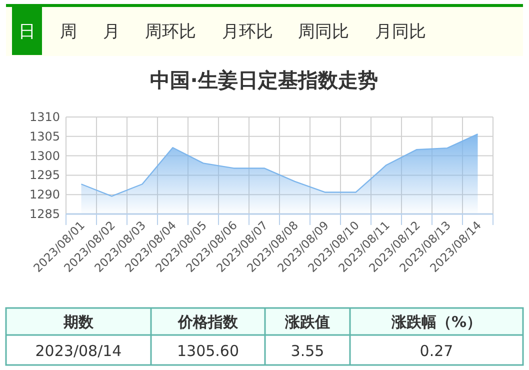 The width and height of the screenshot is (529, 370). I want to click on chart-title: 中国·生姜日定基指数走势, so click(264, 80).